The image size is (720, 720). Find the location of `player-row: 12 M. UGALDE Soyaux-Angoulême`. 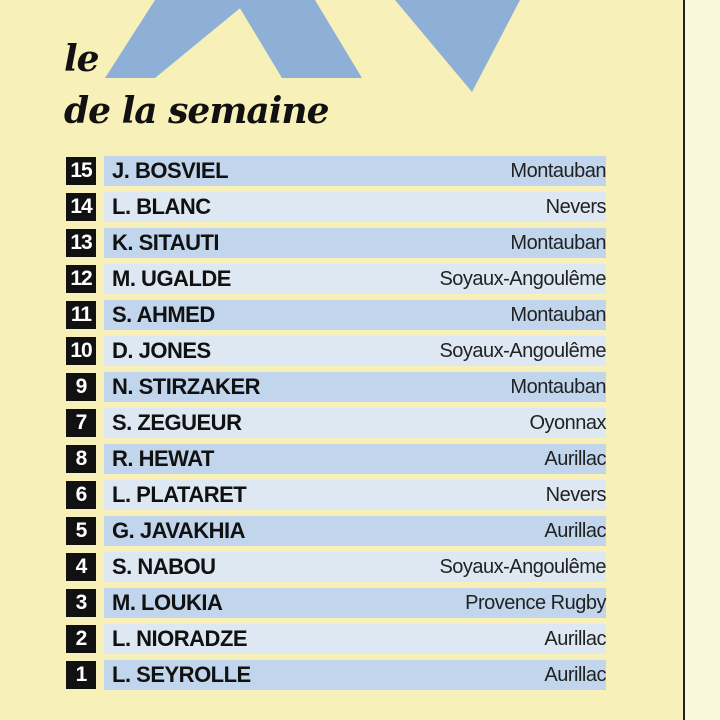

player-row: 12 M. UGALDE Soyaux-Angoulême is located at coordinates (336, 281).